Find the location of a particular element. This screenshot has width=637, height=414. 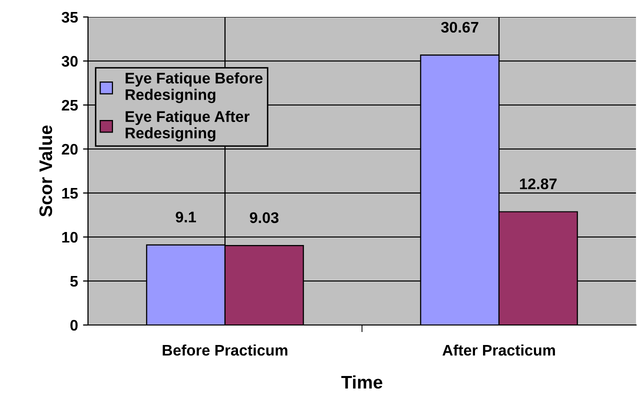

x-tick-label: After Practicum is located at coordinates (498, 350).